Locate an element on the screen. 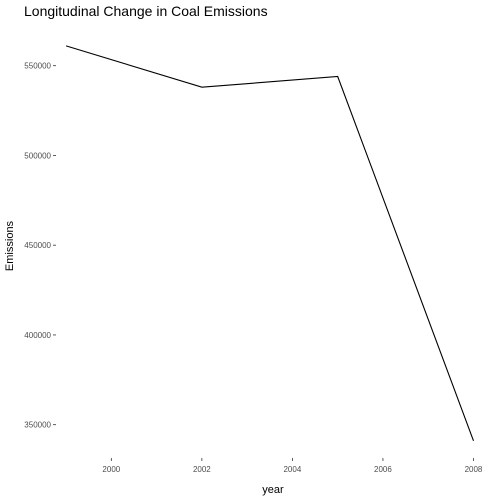 The width and height of the screenshot is (500, 500). x-axis-title: year is located at coordinates (273, 490).